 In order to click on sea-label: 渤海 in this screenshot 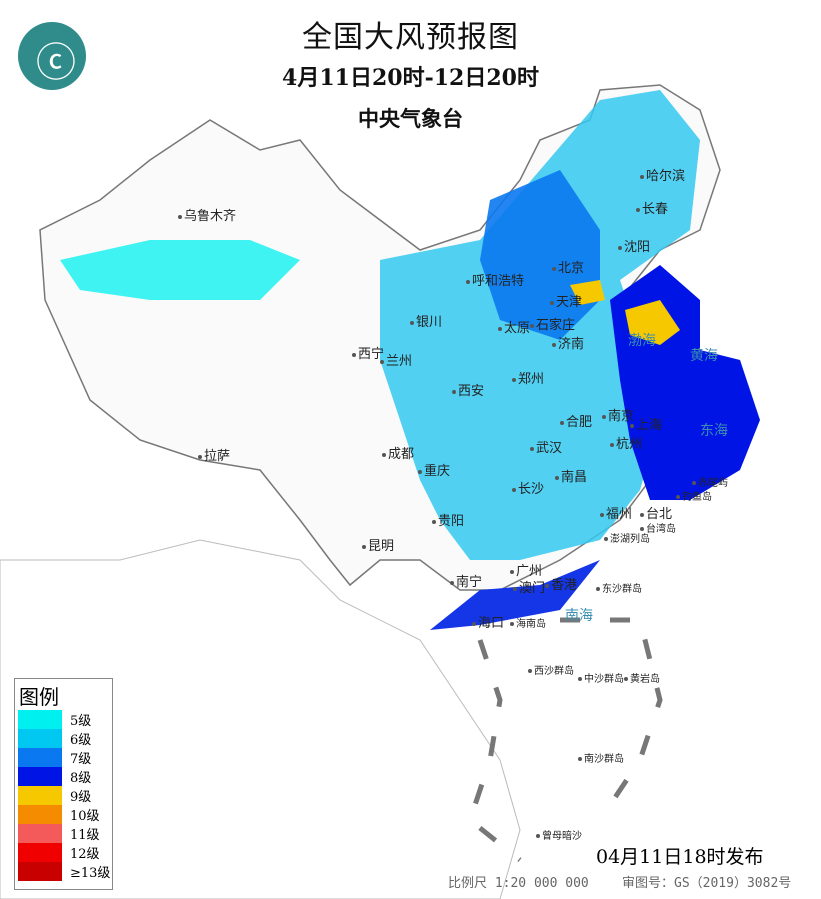, I will do `click(642, 341)`.